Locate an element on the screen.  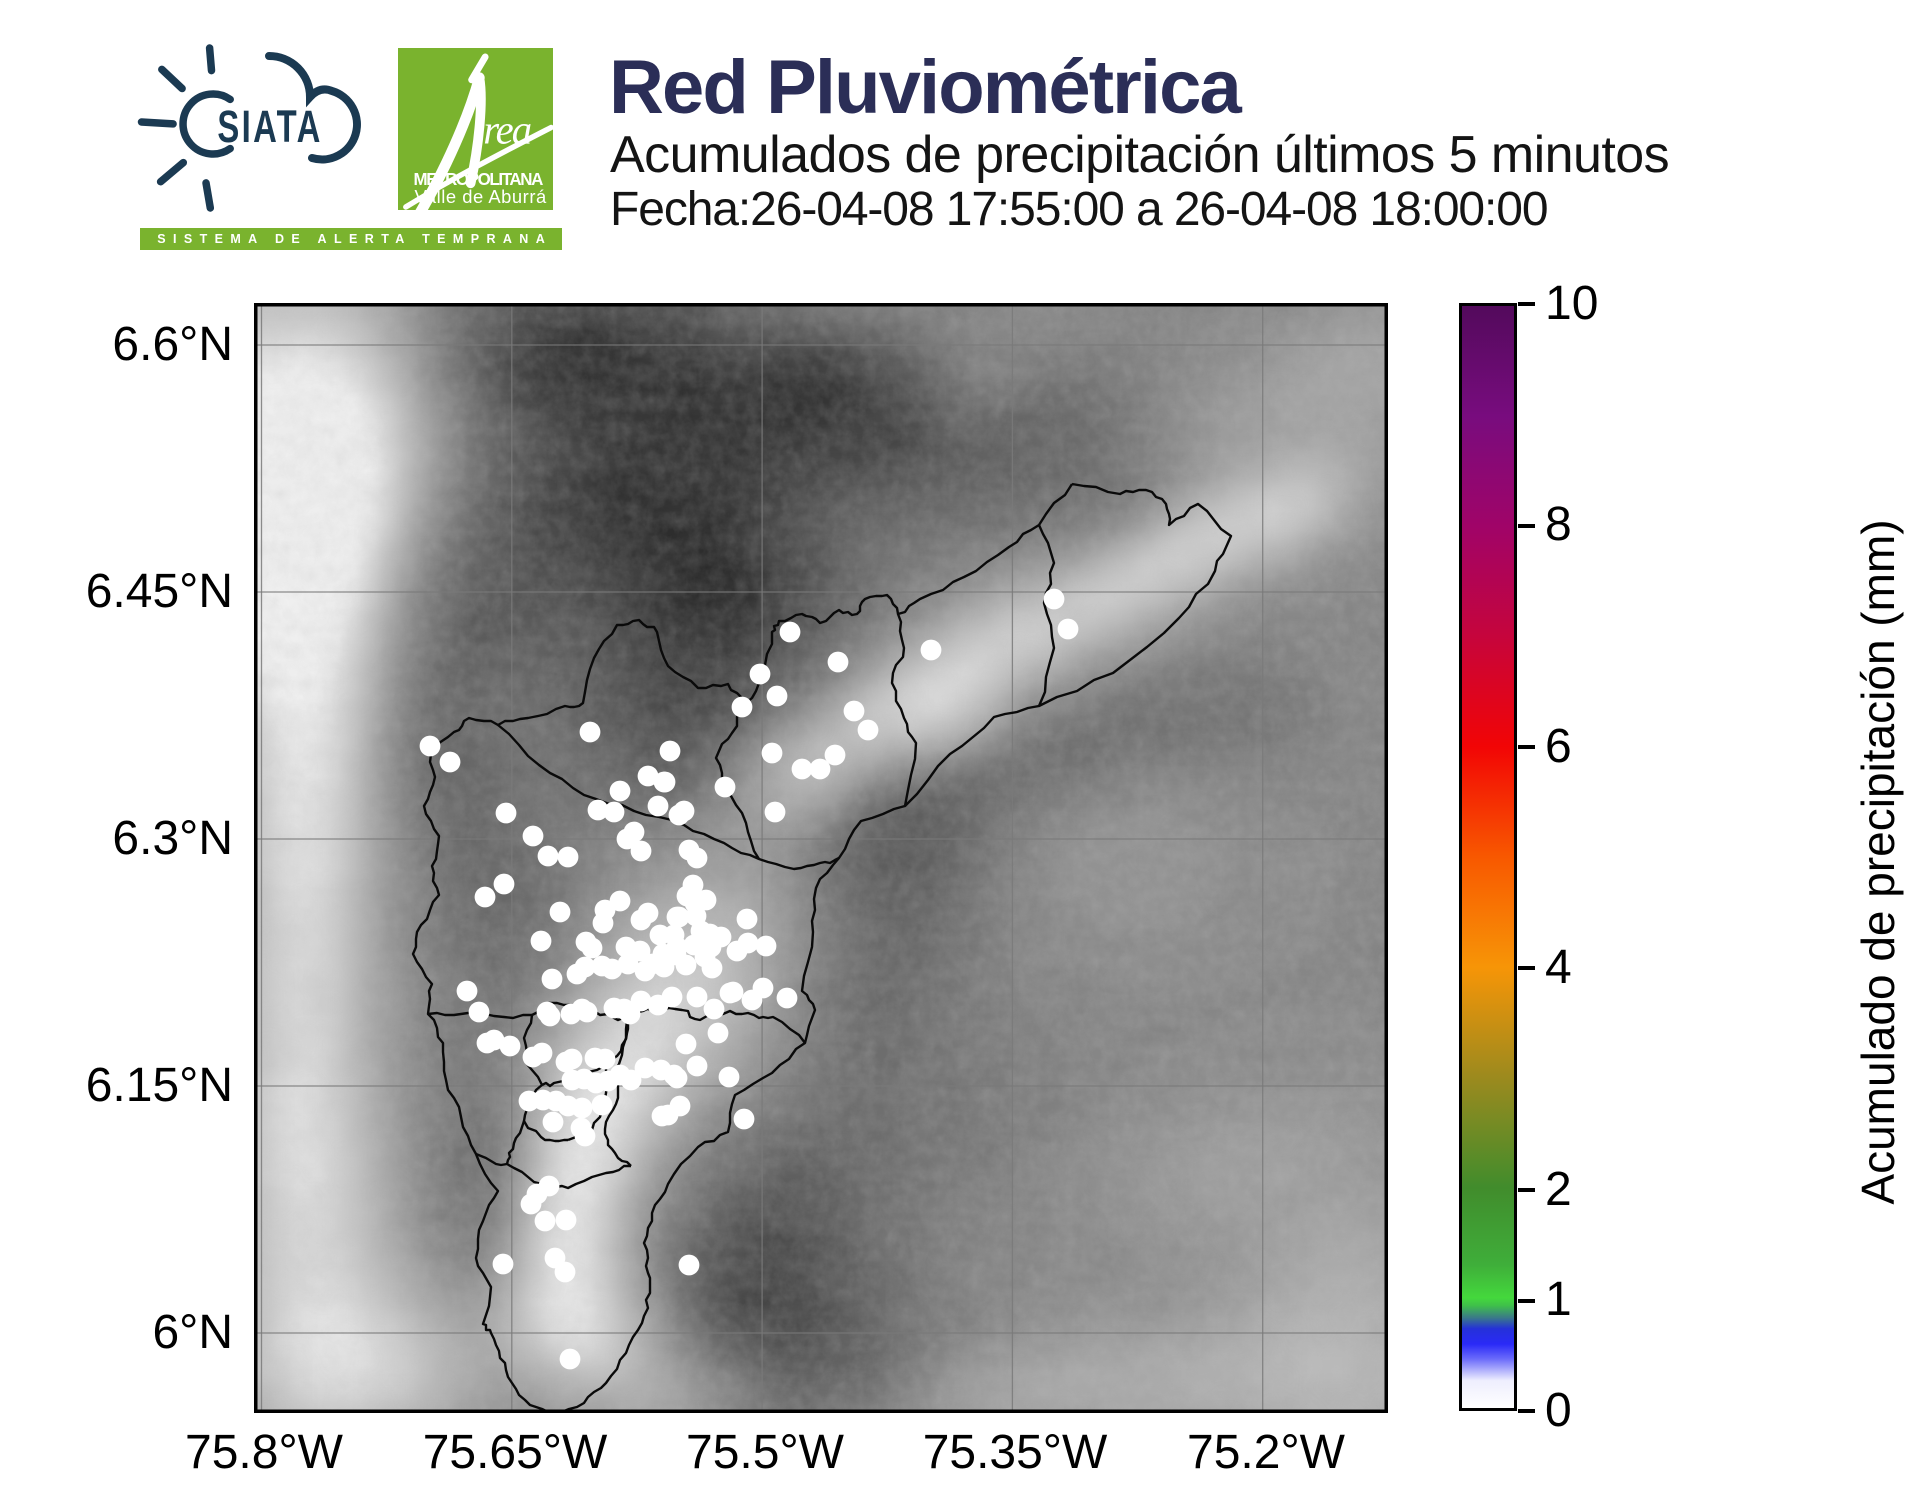
svg-text: Valle de Aburrá is located at coordinates (480, 196).